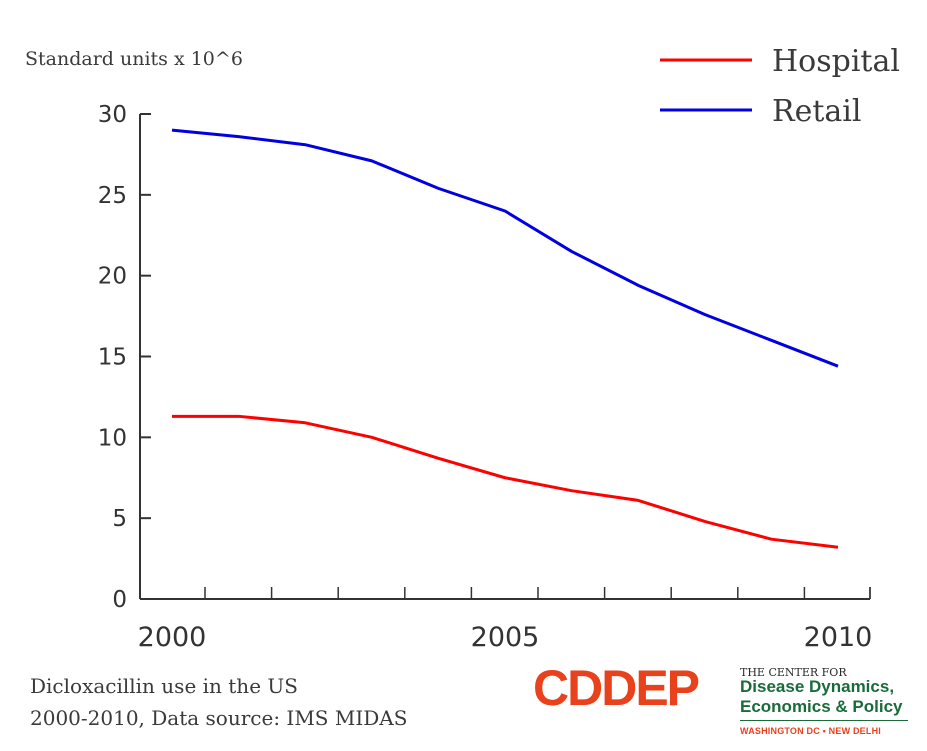 The image size is (927, 751). Describe the element at coordinates (838, 637) in the screenshot. I see `x-tick-label: 2010` at that location.